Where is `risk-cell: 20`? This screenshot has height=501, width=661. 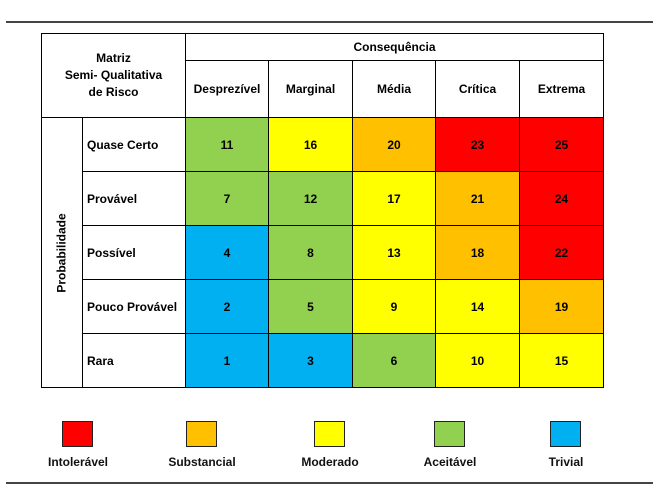
risk-cell: 20 is located at coordinates (394, 144).